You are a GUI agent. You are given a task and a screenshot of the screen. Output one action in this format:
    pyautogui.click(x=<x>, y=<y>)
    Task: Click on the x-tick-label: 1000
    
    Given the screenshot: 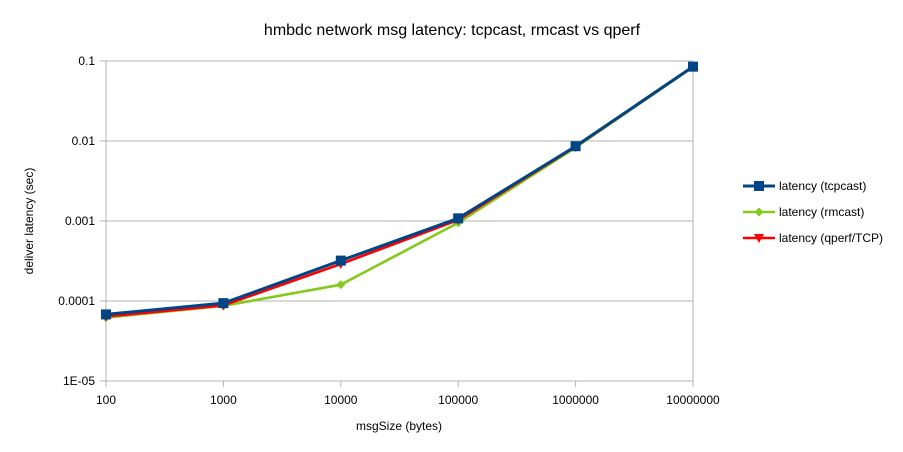 What is the action you would take?
    pyautogui.click(x=223, y=400)
    